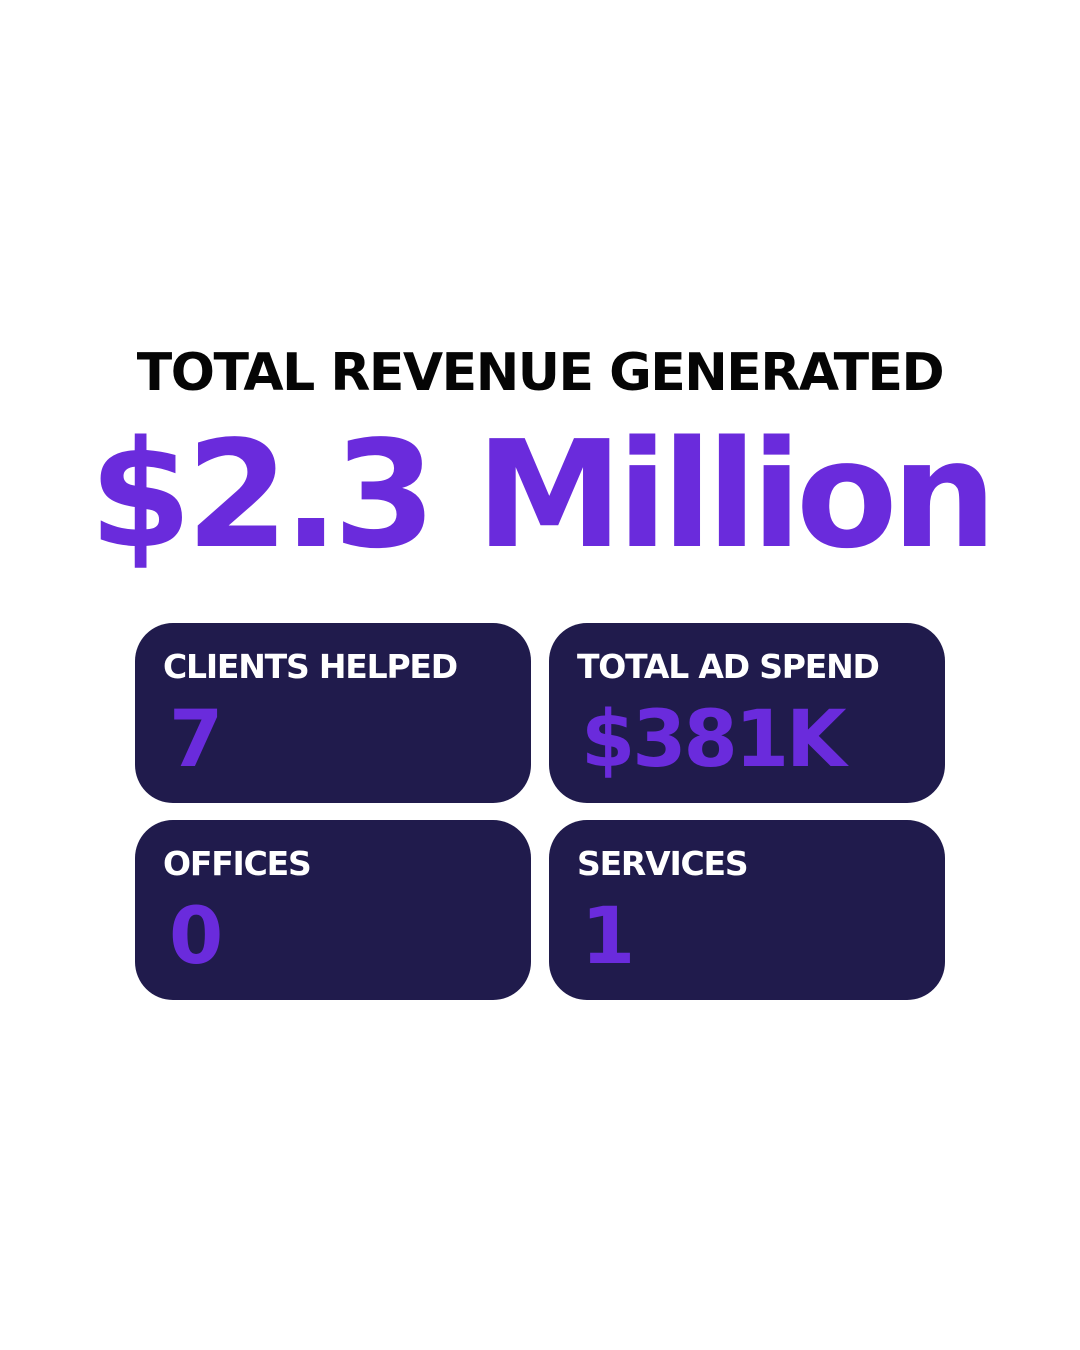 This screenshot has width=1080, height=1350. Describe the element at coordinates (728, 666) in the screenshot. I see `stat-label: TOTAL AD SPEND` at that location.